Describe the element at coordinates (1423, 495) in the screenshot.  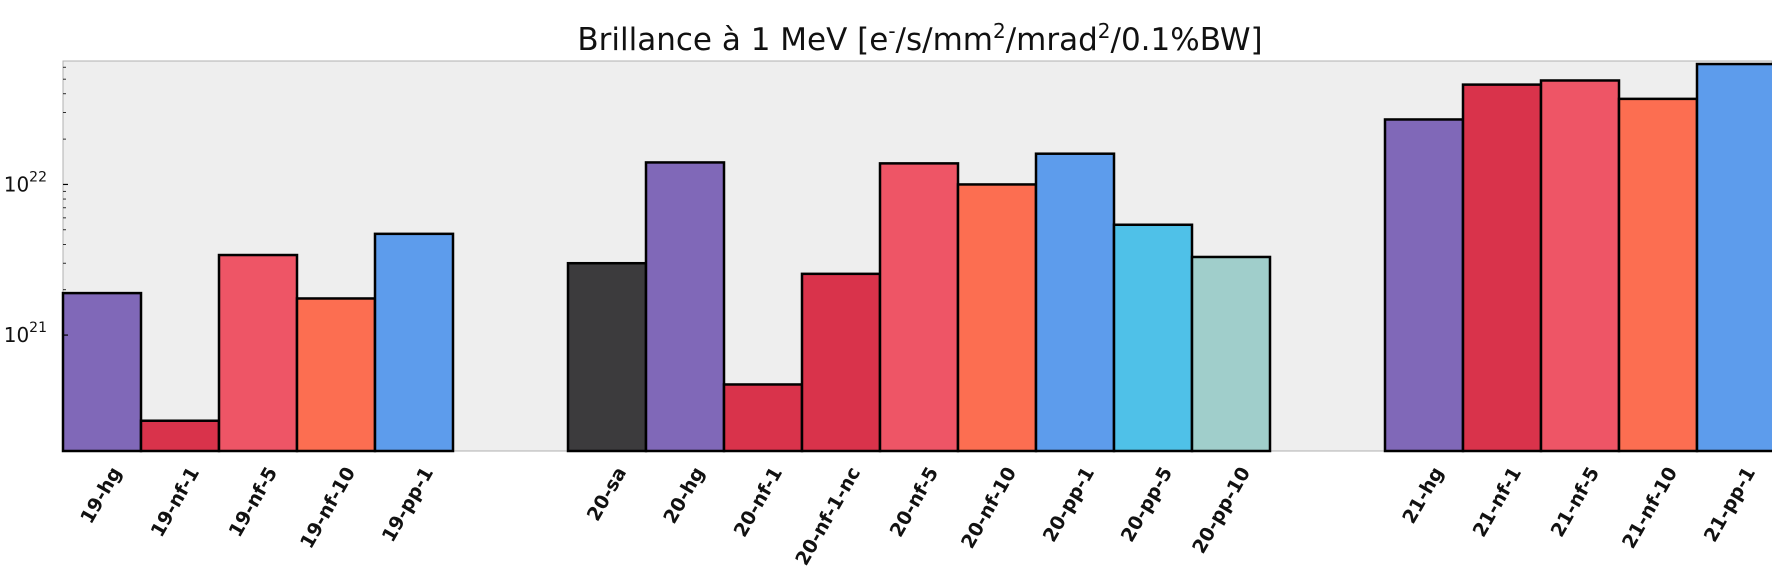
I see `x-tick-label-21-hg: 21-hg` at that location.